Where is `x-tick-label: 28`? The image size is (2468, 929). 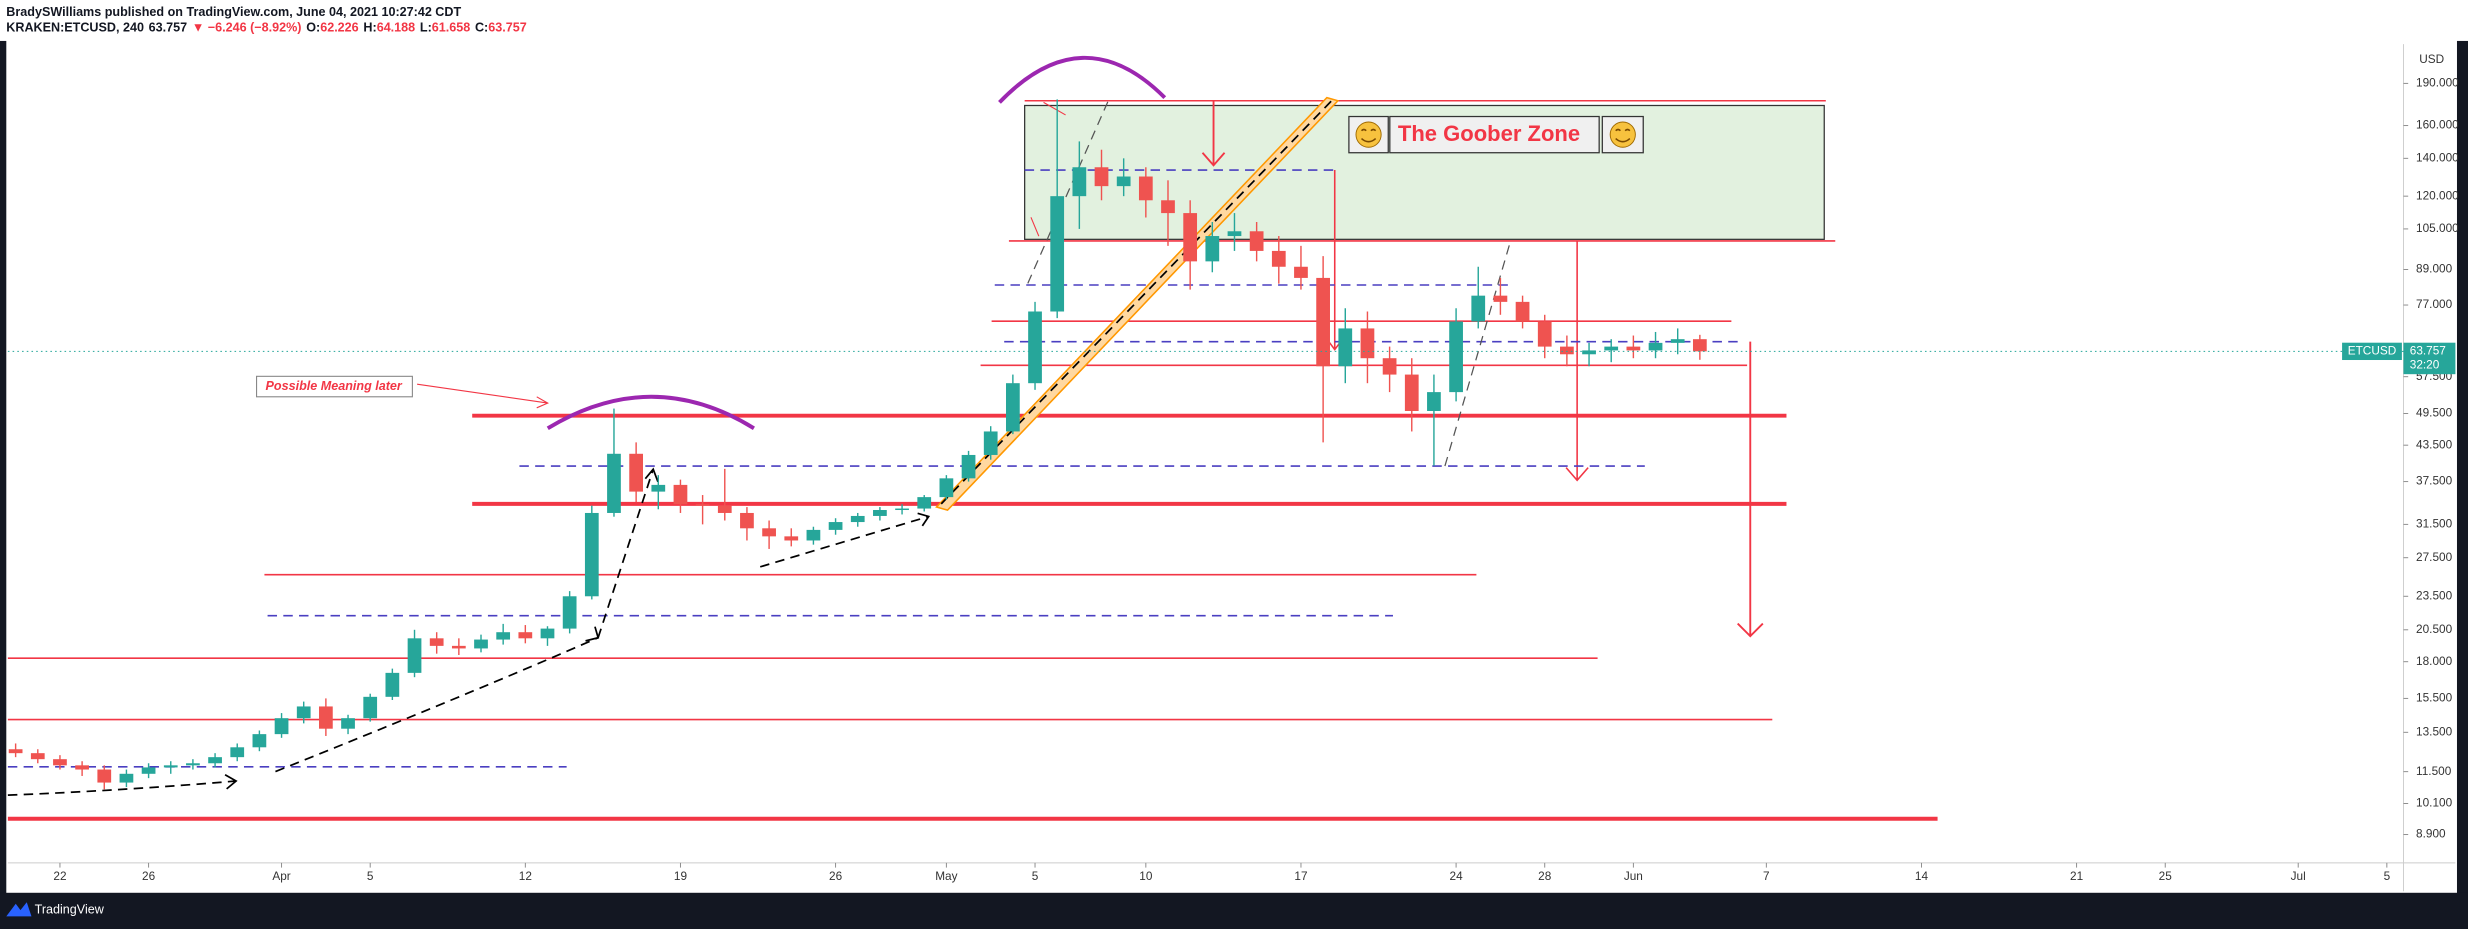
x-tick-label: 28 is located at coordinates (1545, 876).